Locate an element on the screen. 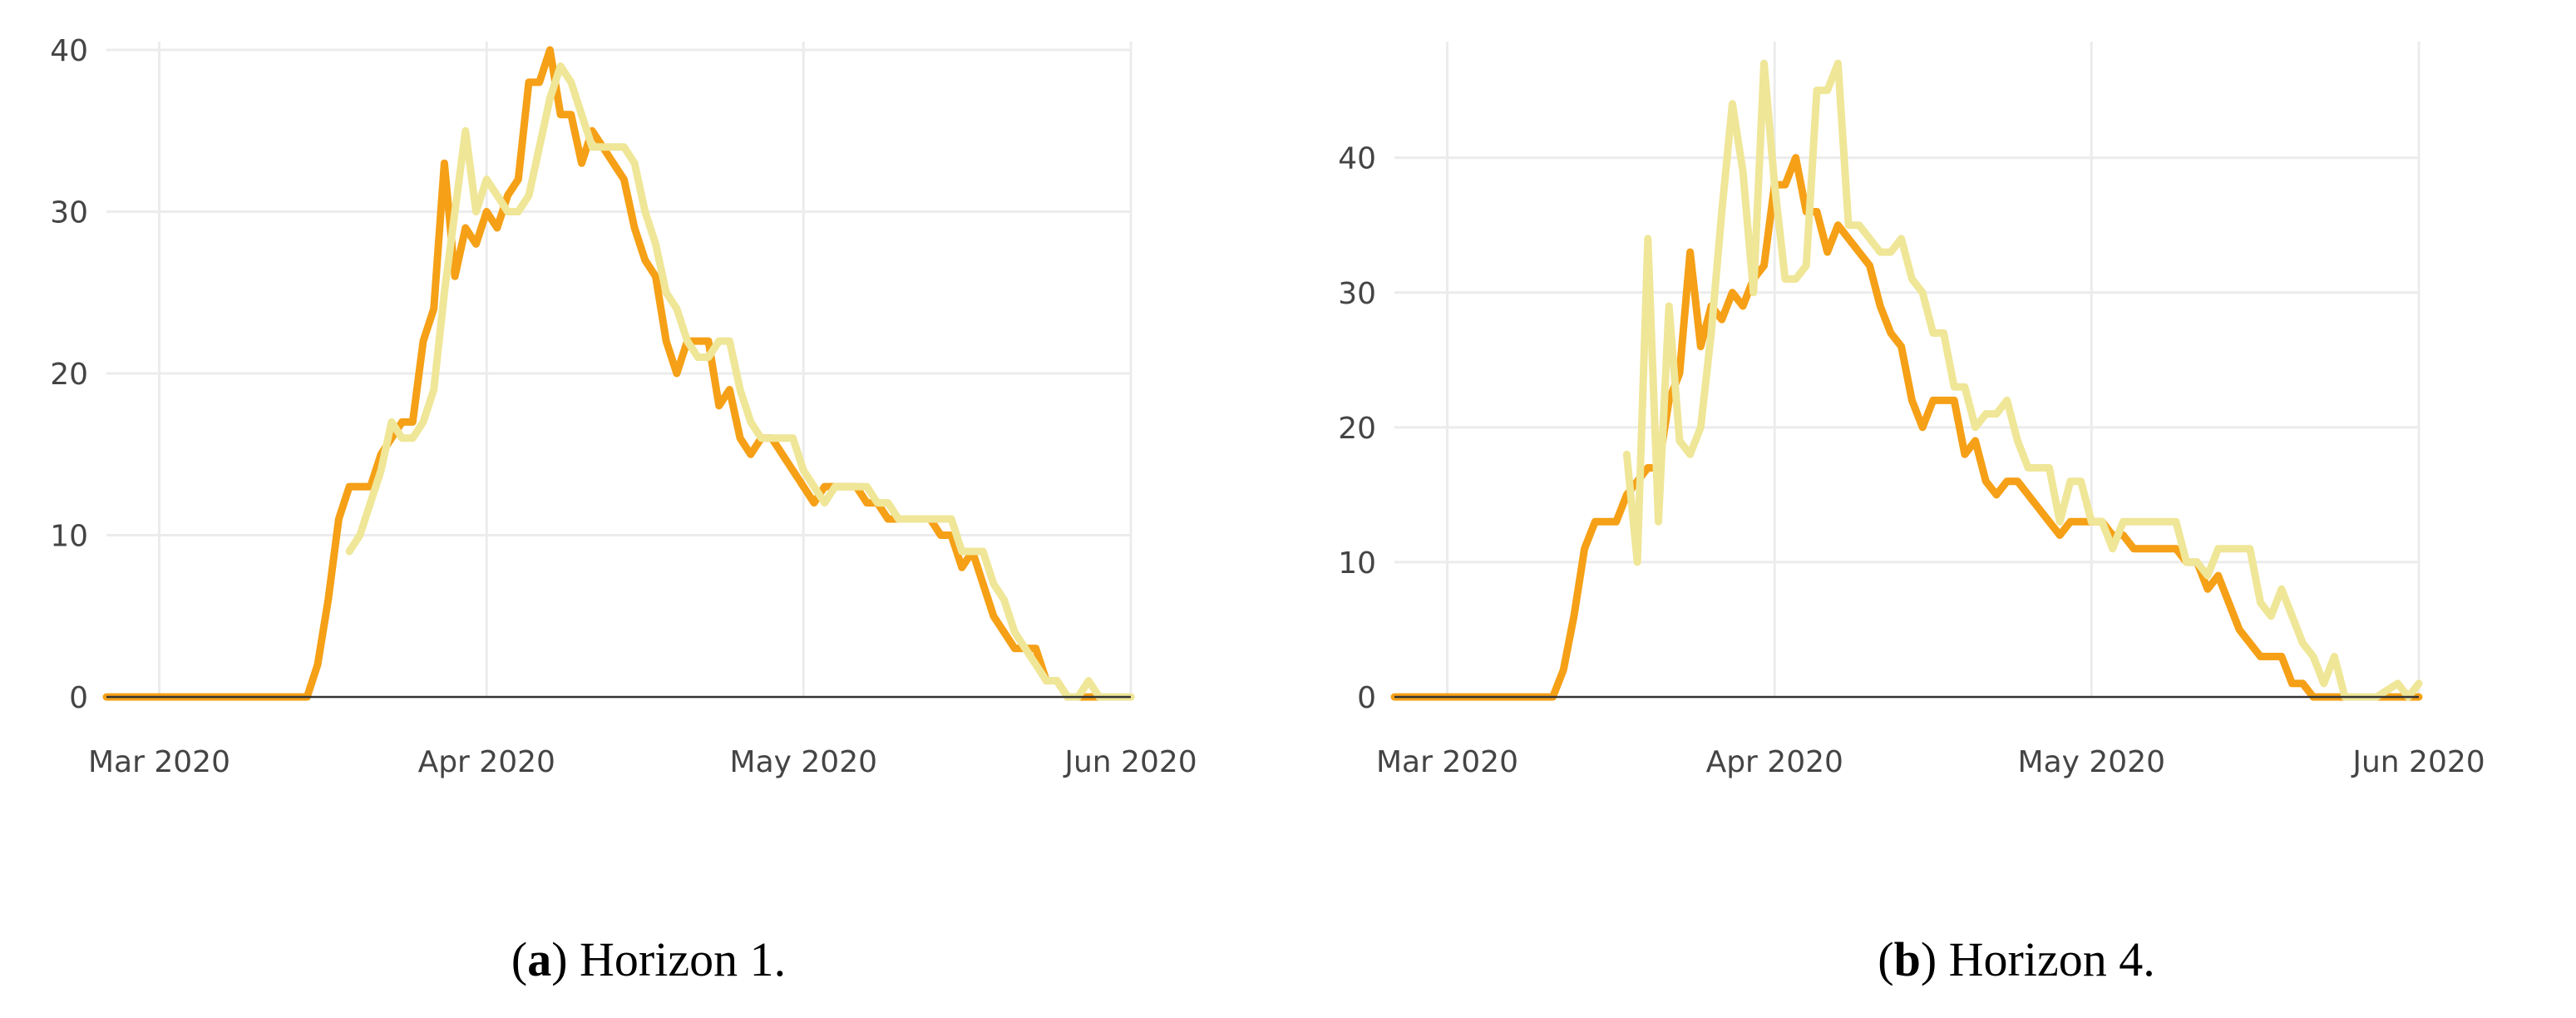  caption-a-label: a is located at coordinates (539, 959).